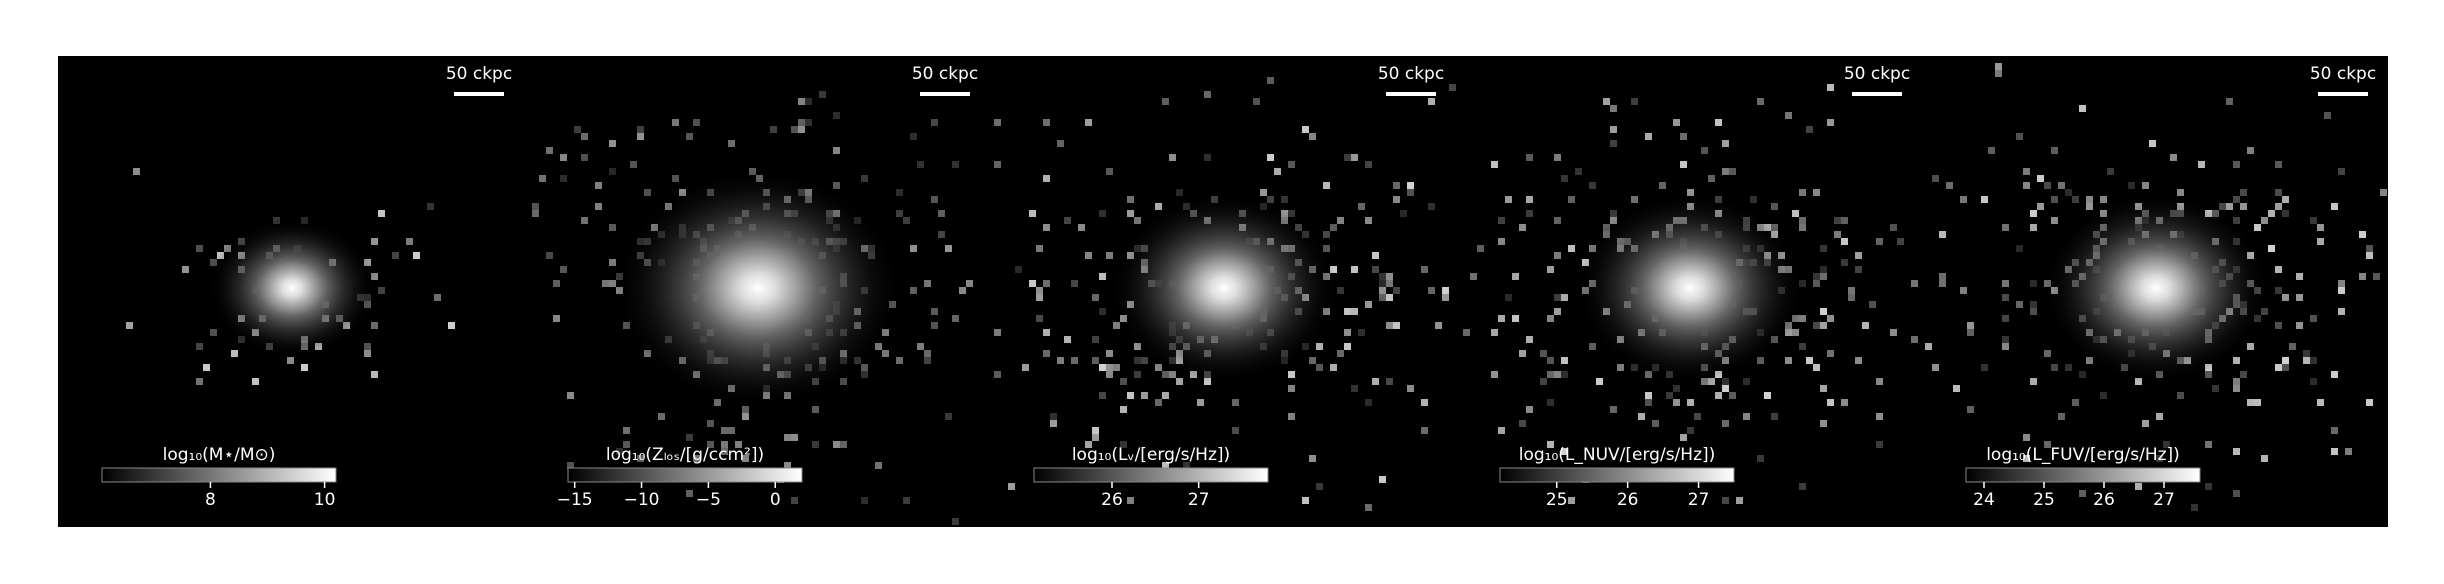 This screenshot has width=2444, height=584. Describe the element at coordinates (708, 500) in the screenshot. I see `colorbar-tick-label: −5` at that location.